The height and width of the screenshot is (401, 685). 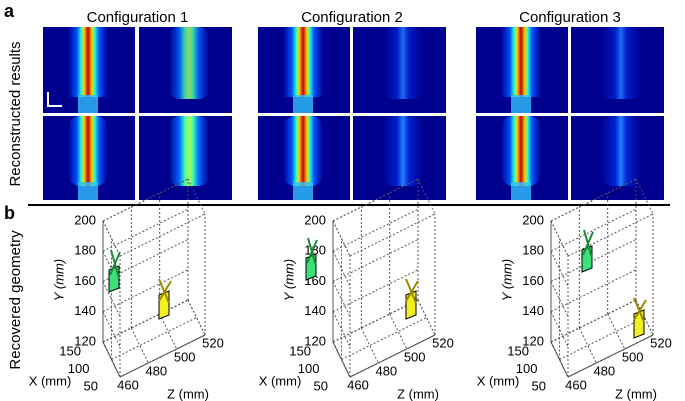 What do you see at coordinates (15, 113) in the screenshot?
I see `row-label: Reconstructed results` at bounding box center [15, 113].